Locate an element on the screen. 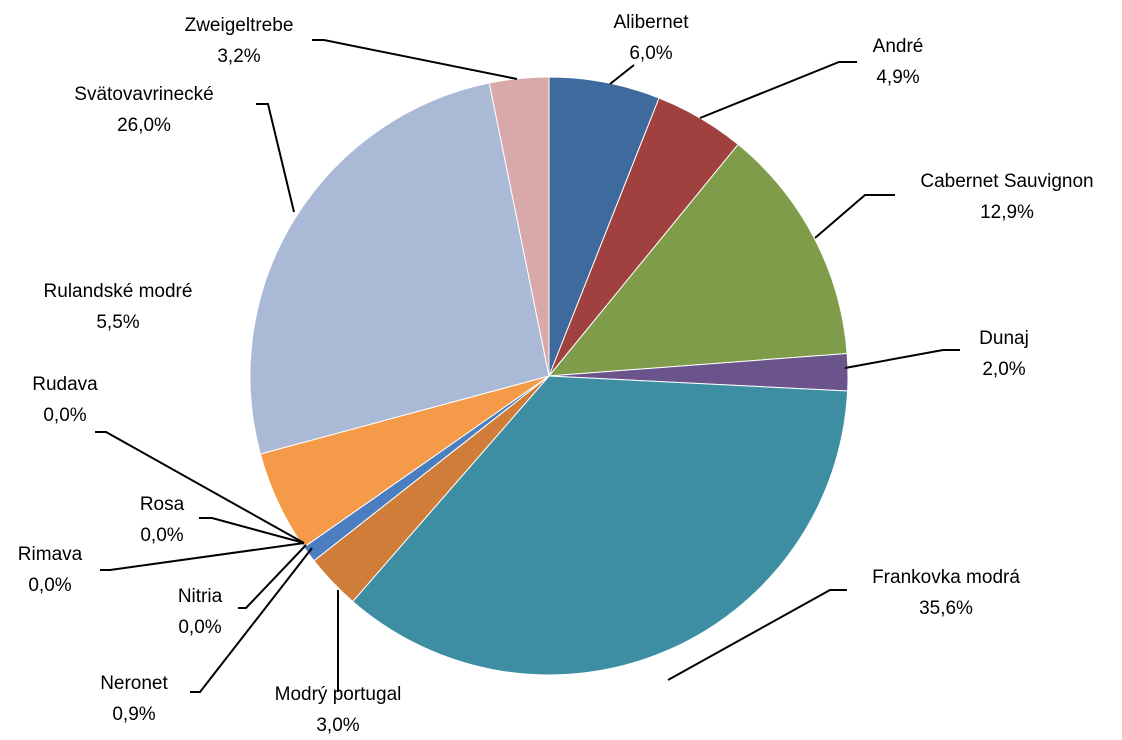 Image resolution: width=1122 pixels, height=740 pixels. data-label-andre: André 4,9% is located at coordinates (898, 62).